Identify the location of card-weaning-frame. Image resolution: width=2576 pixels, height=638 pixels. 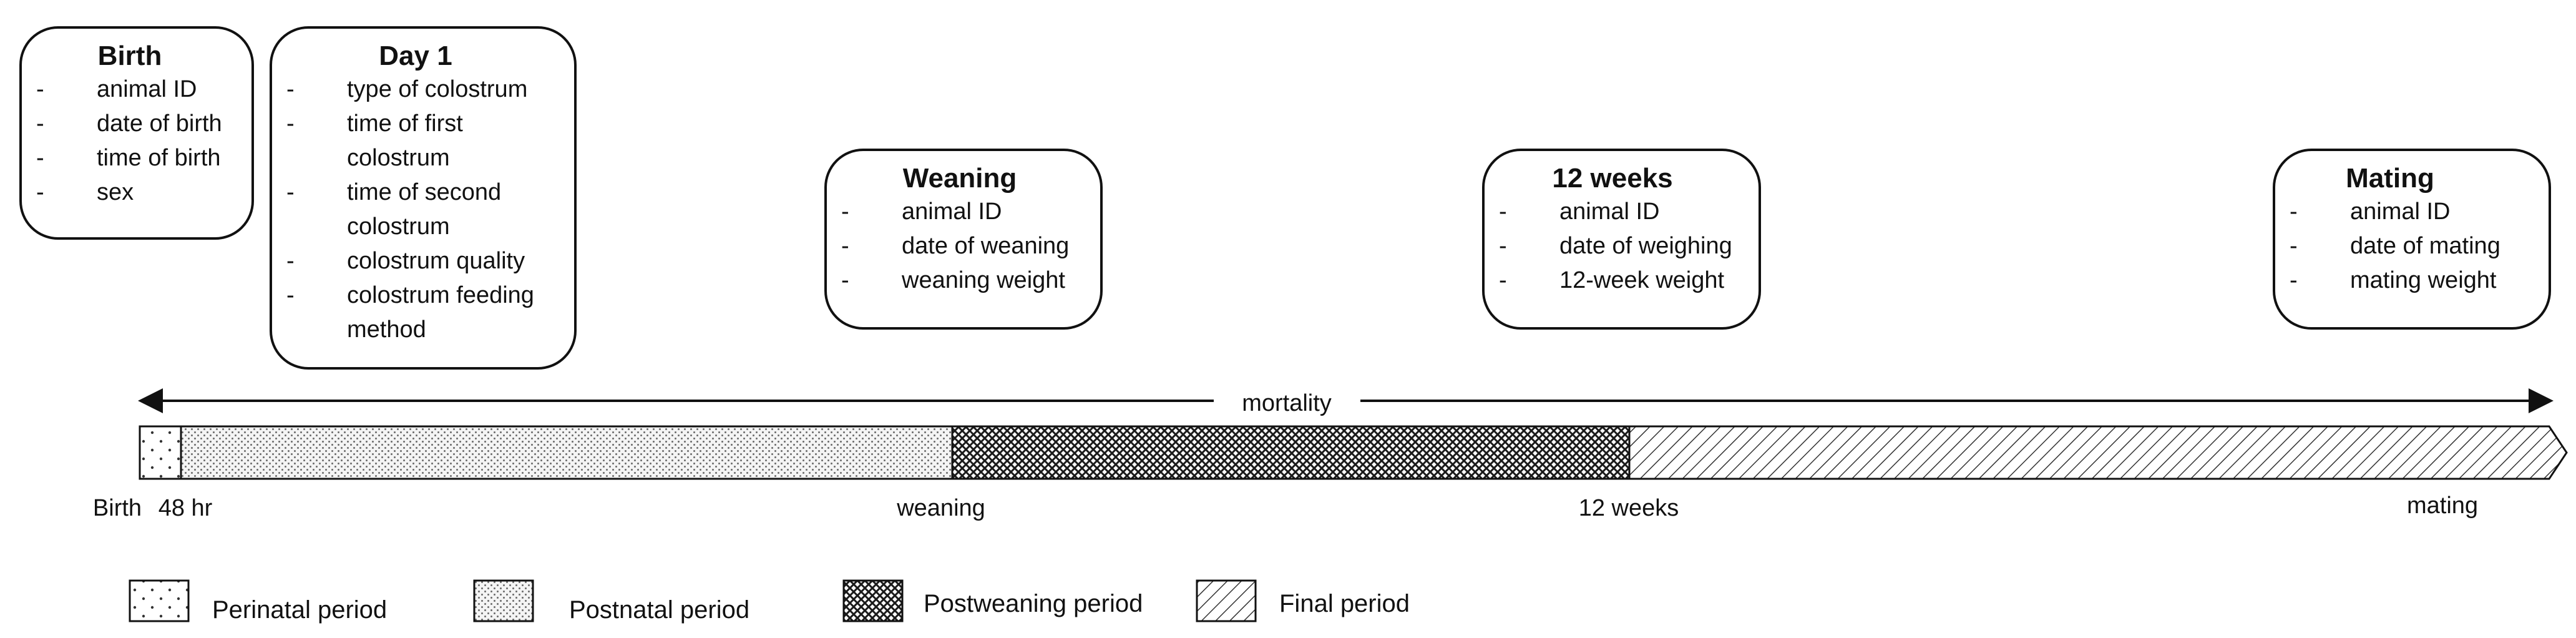
(963, 240).